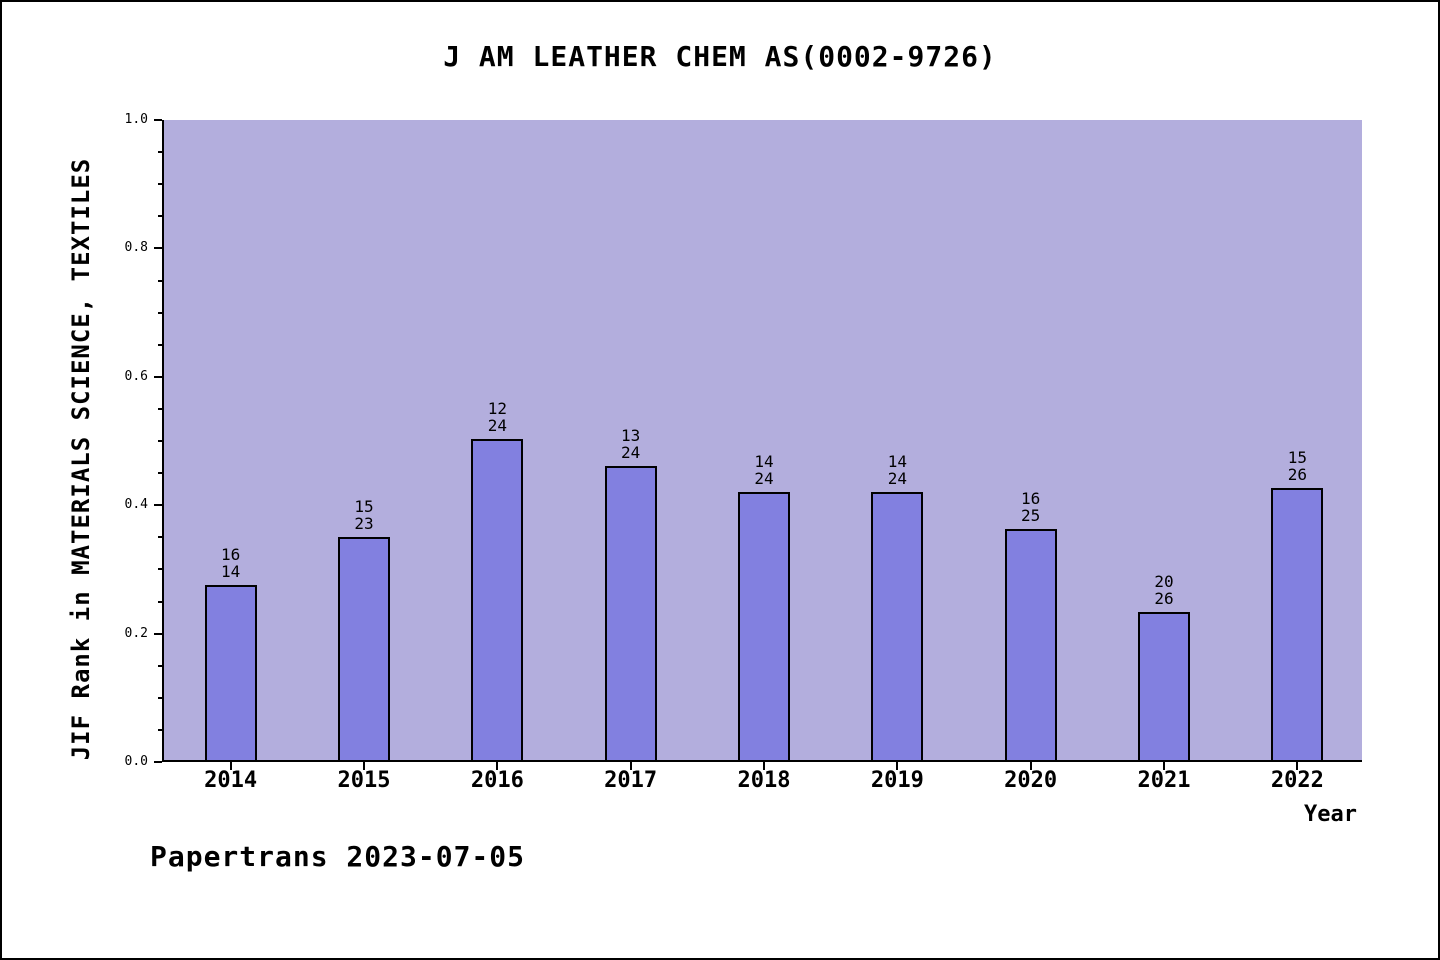 The height and width of the screenshot is (960, 1440). Describe the element at coordinates (1031, 780) in the screenshot. I see `x-axis-tick-label-2020: 2020` at that location.